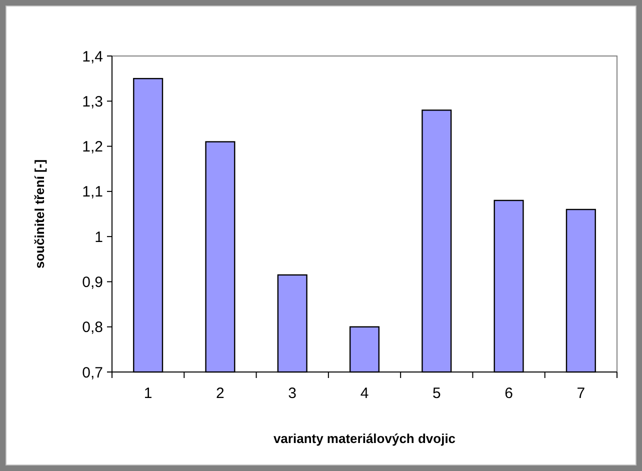 This screenshot has height=471, width=642. I want to click on x-tick-label: 6, so click(508, 393).